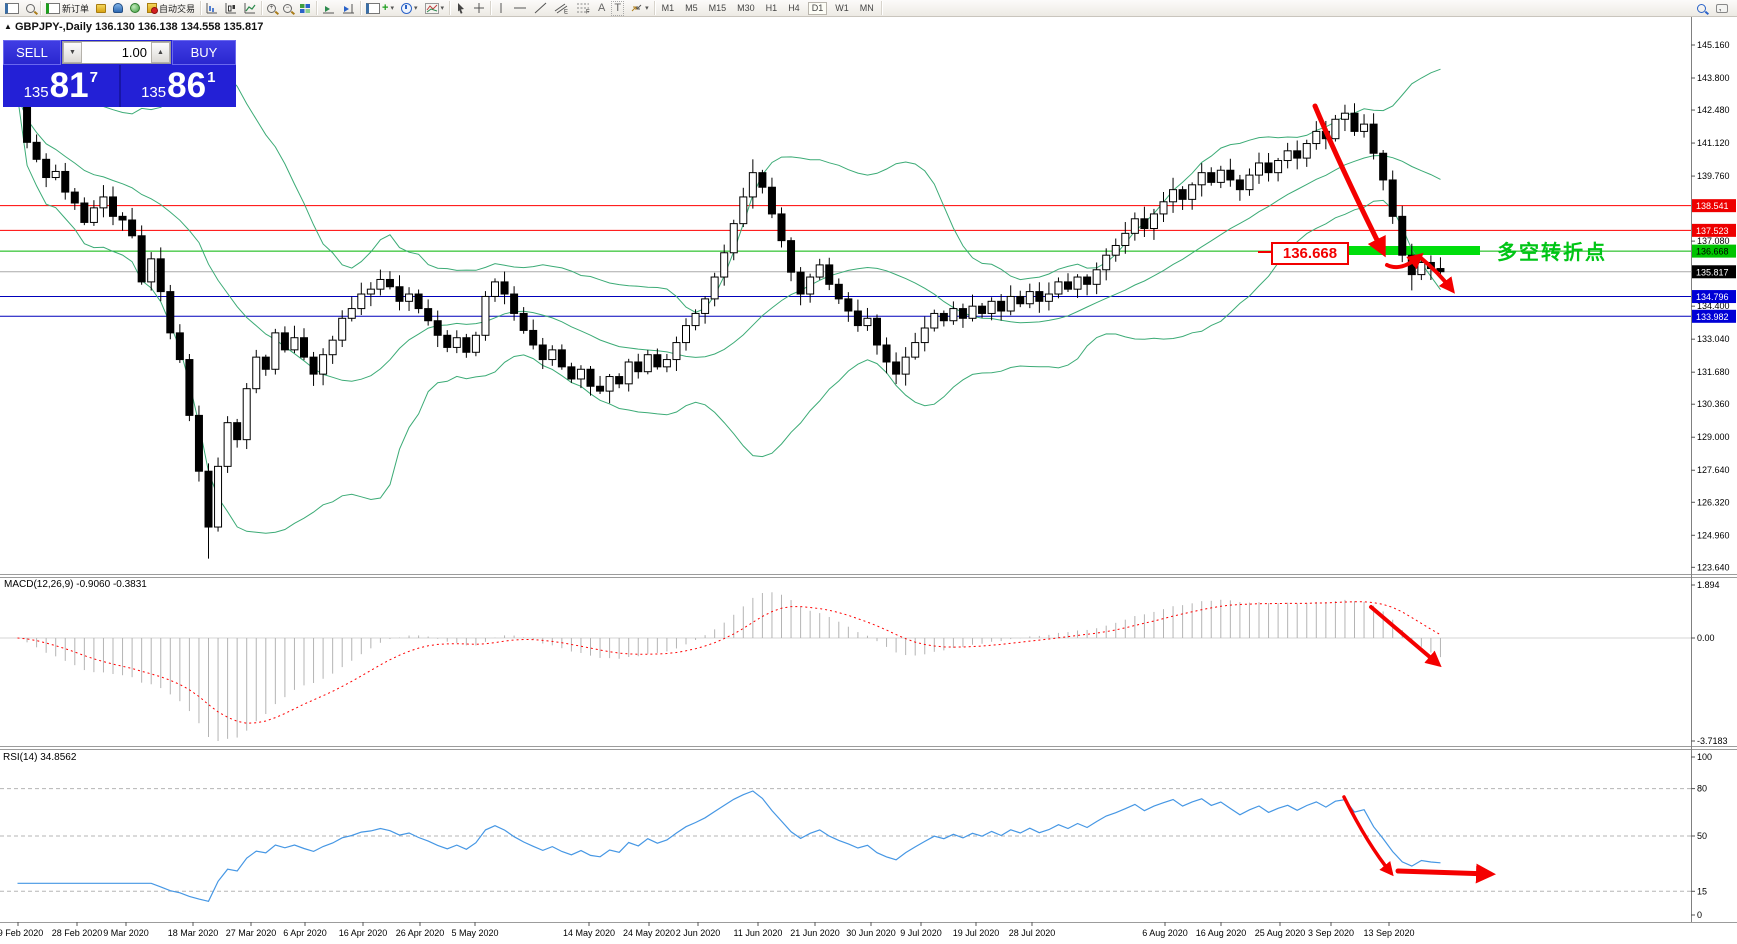  What do you see at coordinates (1713, 535) in the screenshot?
I see `svg-text: 124.960` at bounding box center [1713, 535].